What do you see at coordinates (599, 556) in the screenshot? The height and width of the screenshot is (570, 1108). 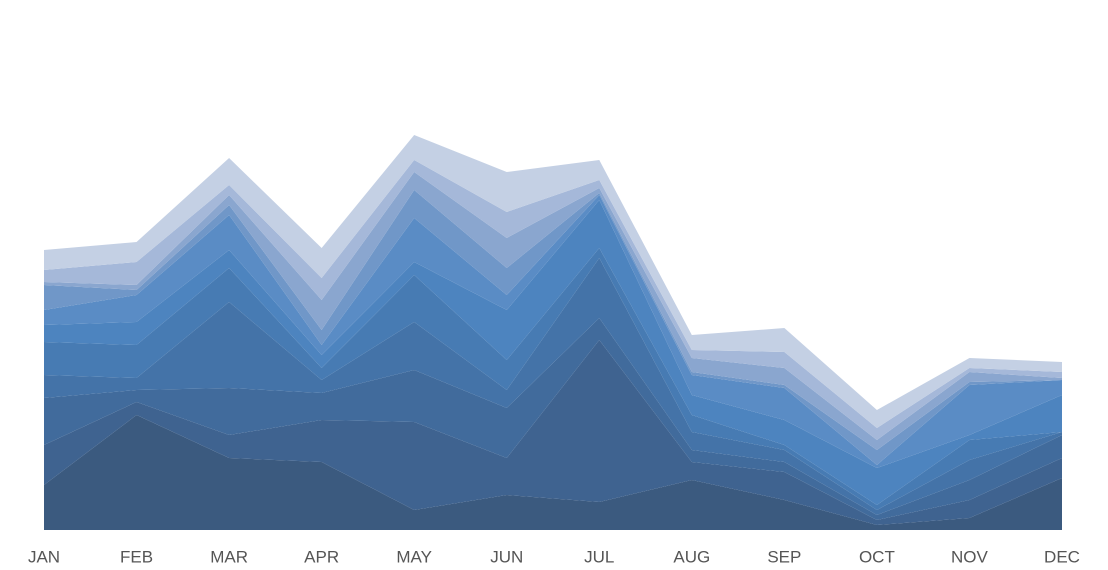 I see `x-tick-label: JUL` at bounding box center [599, 556].